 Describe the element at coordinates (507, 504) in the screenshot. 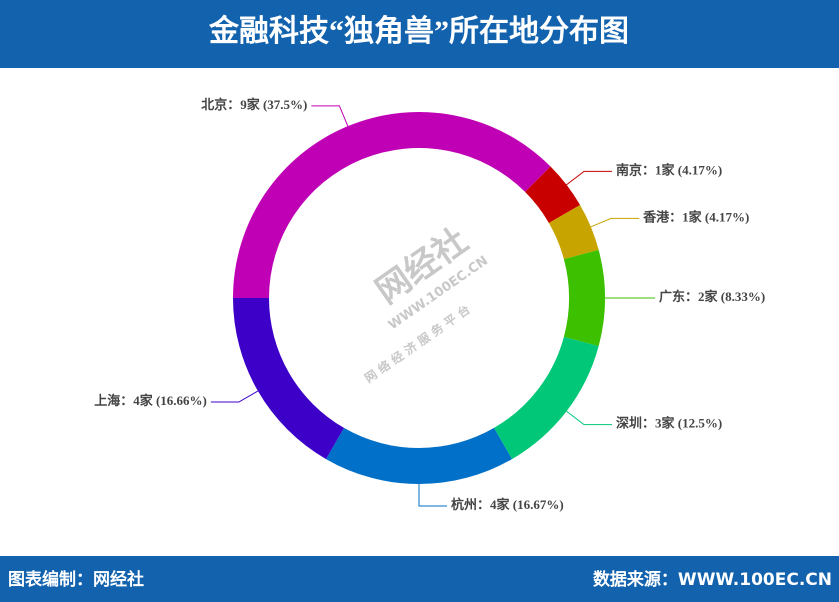

I see `data-label: 杭州：4家 (16.67%)` at that location.